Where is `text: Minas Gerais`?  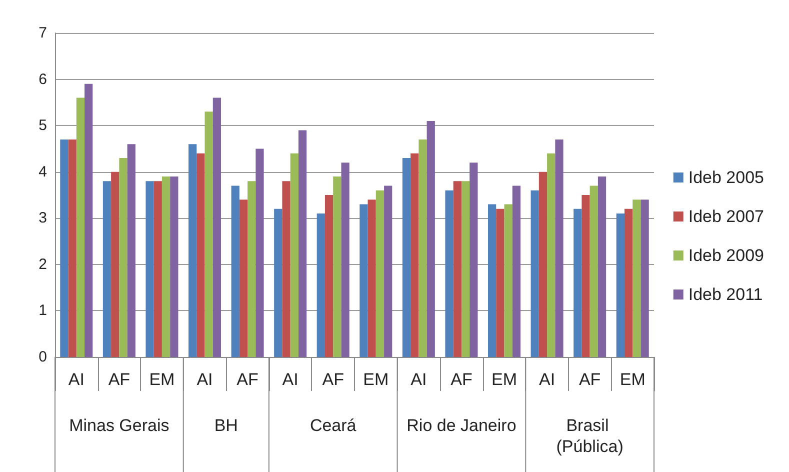 text: Minas Gerais is located at coordinates (119, 425).